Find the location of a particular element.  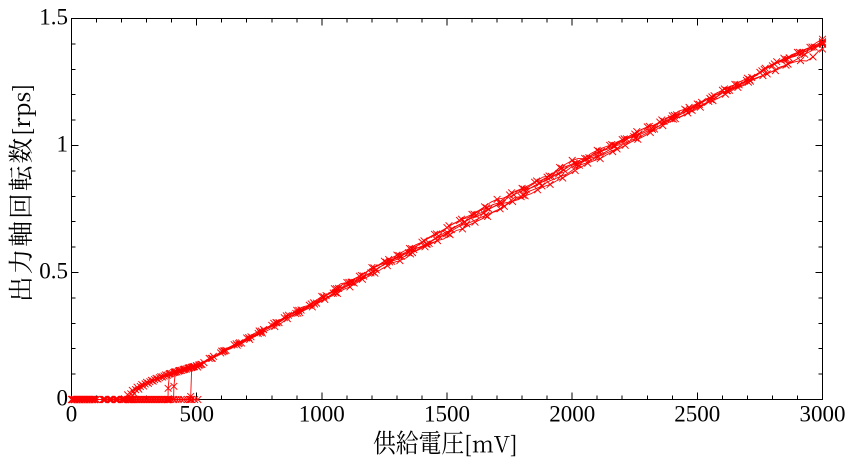

svg-text: 1 is located at coordinates (63, 144).